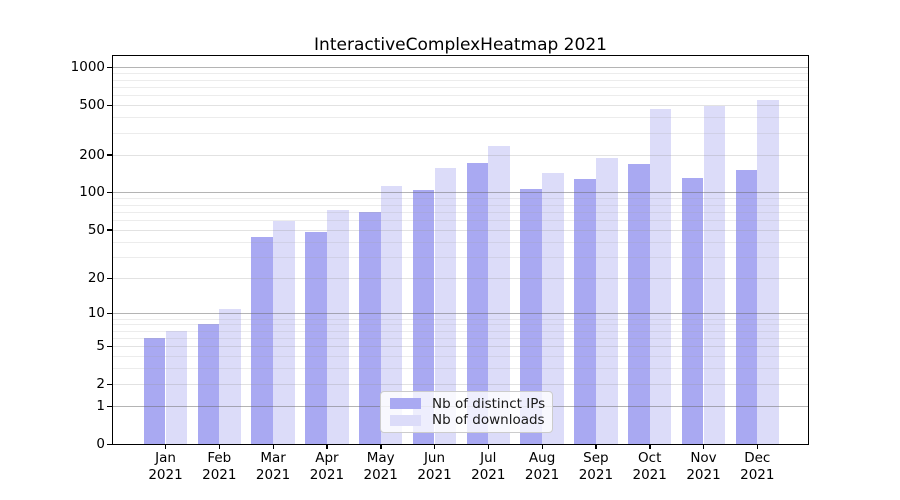  Describe the element at coordinates (477, 303) in the screenshot. I see `bar-distinct-ips-jul` at that location.